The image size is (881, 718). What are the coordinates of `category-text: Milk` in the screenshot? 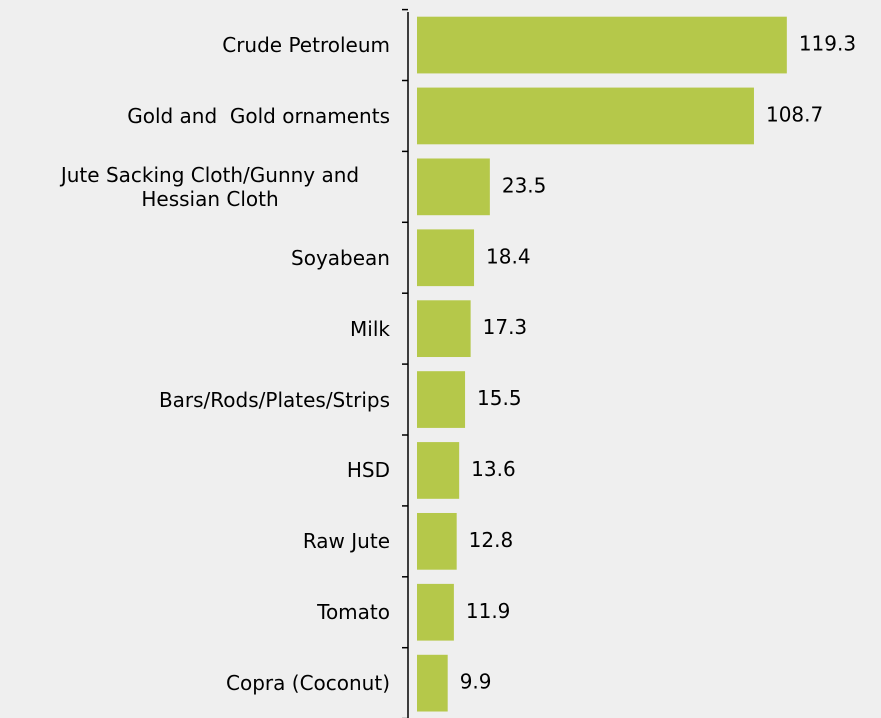 It's located at (370, 328).